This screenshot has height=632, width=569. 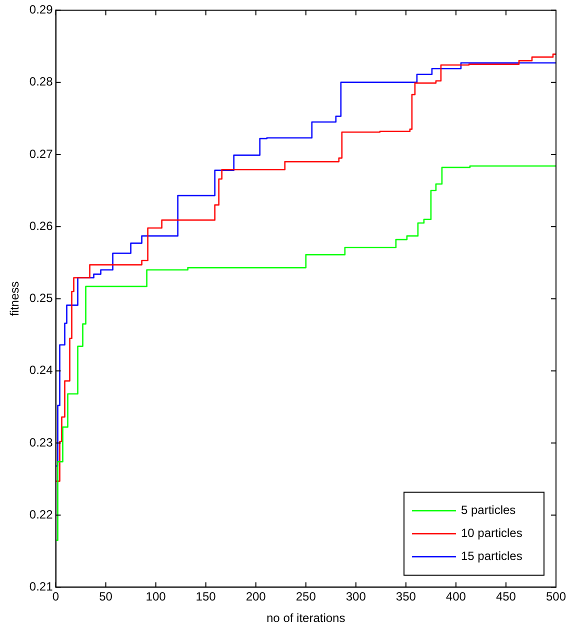 I want to click on x-tick-label: 500, so click(x=556, y=597).